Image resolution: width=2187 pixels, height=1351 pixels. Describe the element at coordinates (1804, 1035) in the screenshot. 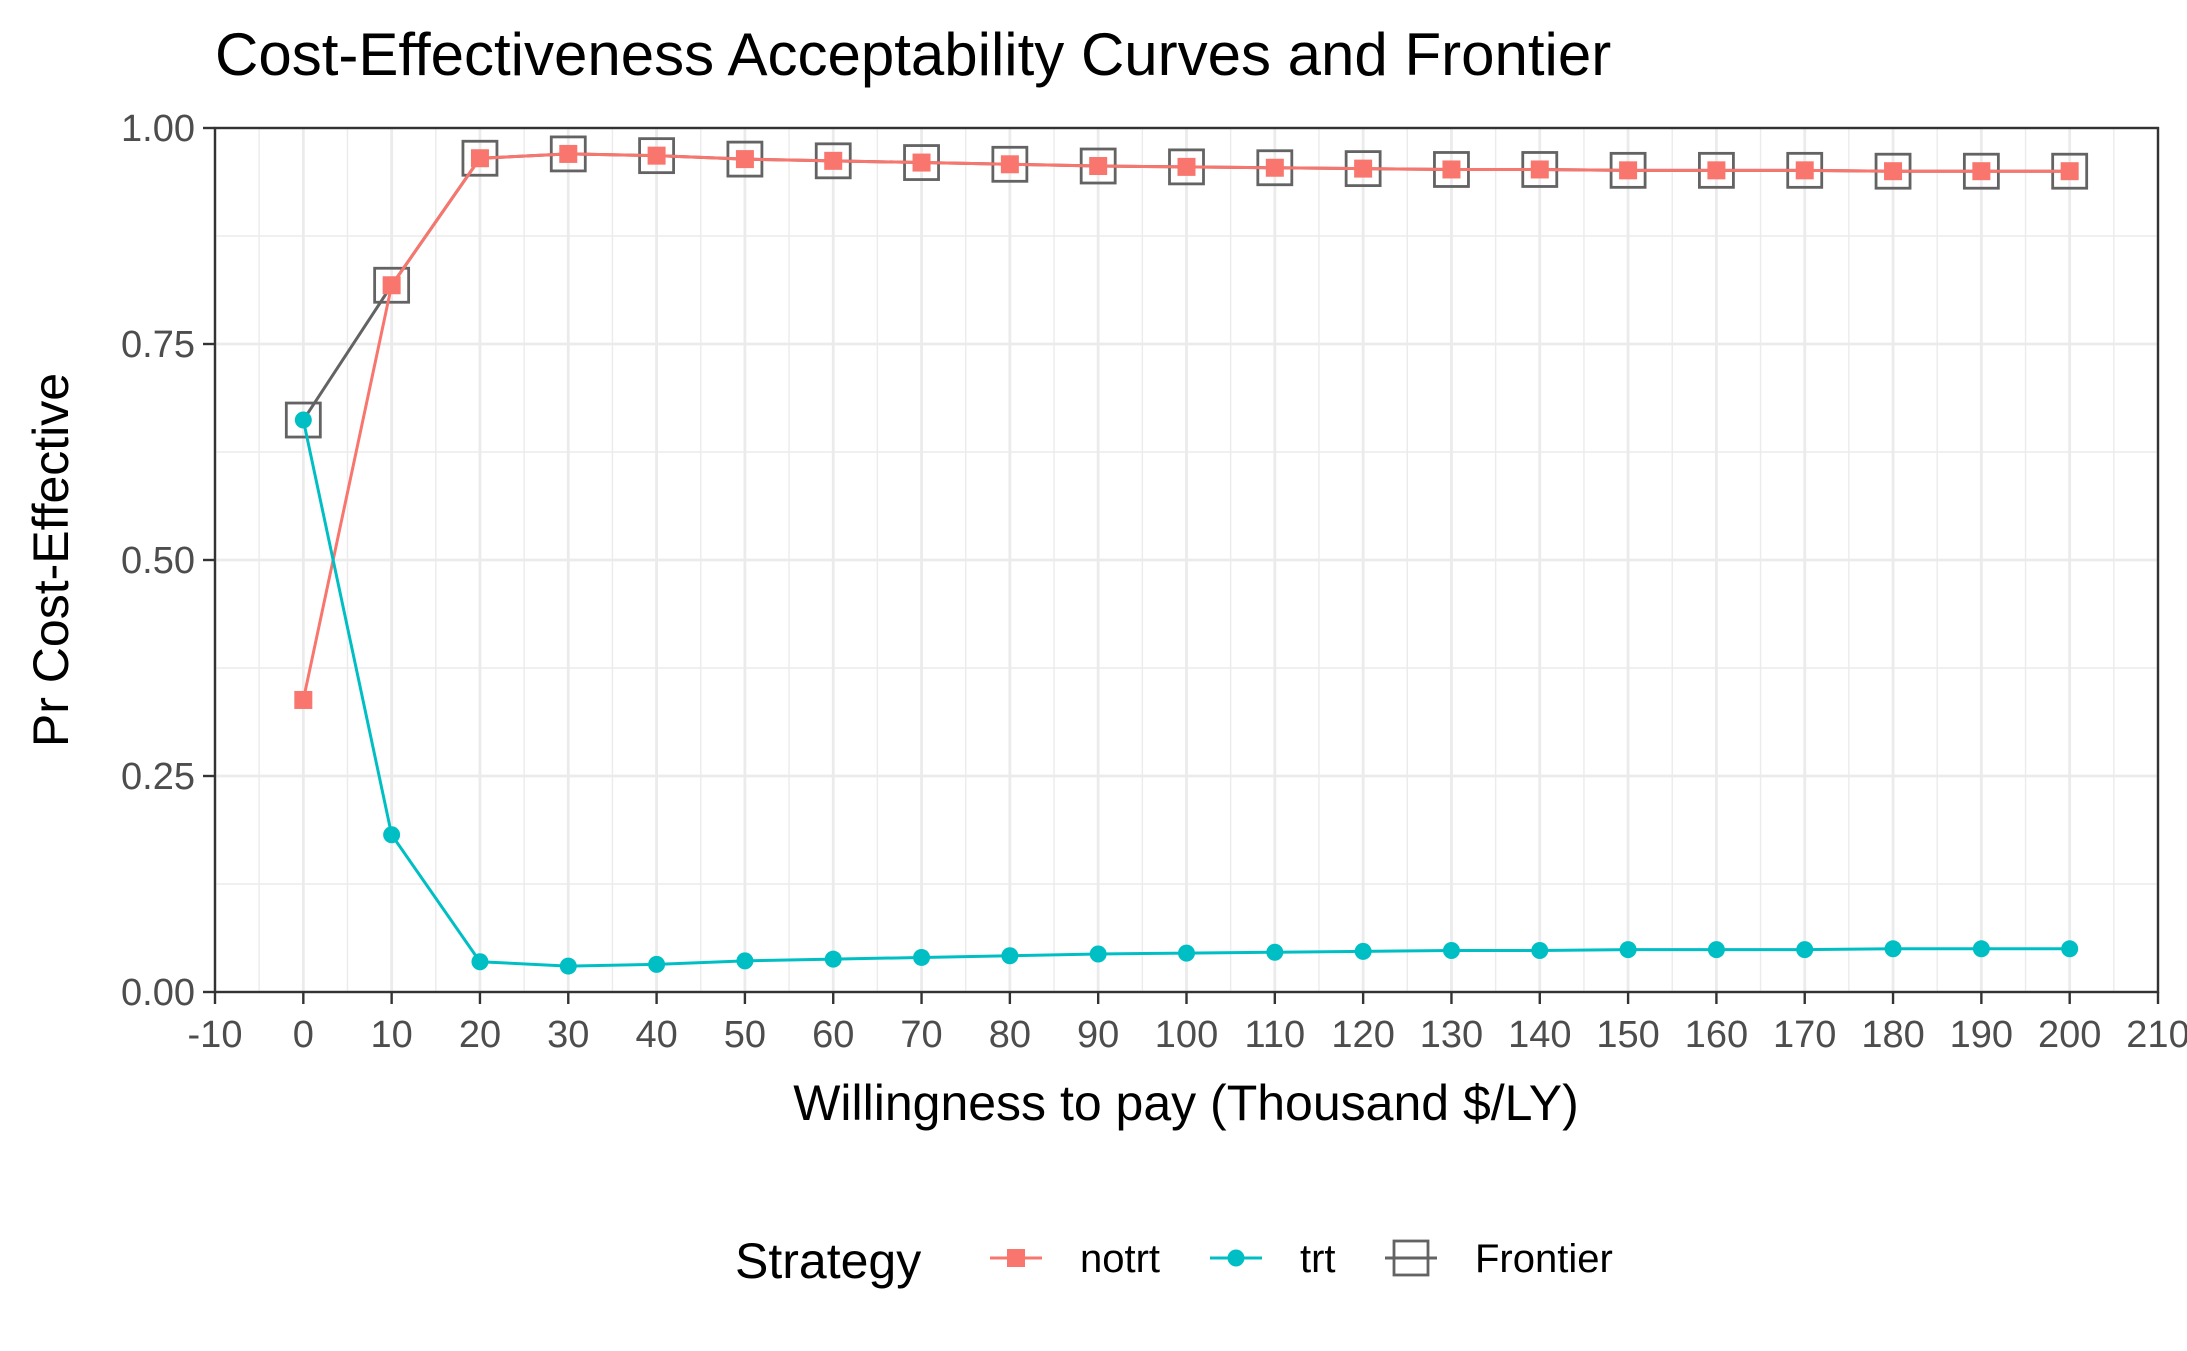

I see `x-tick-label: 170` at that location.